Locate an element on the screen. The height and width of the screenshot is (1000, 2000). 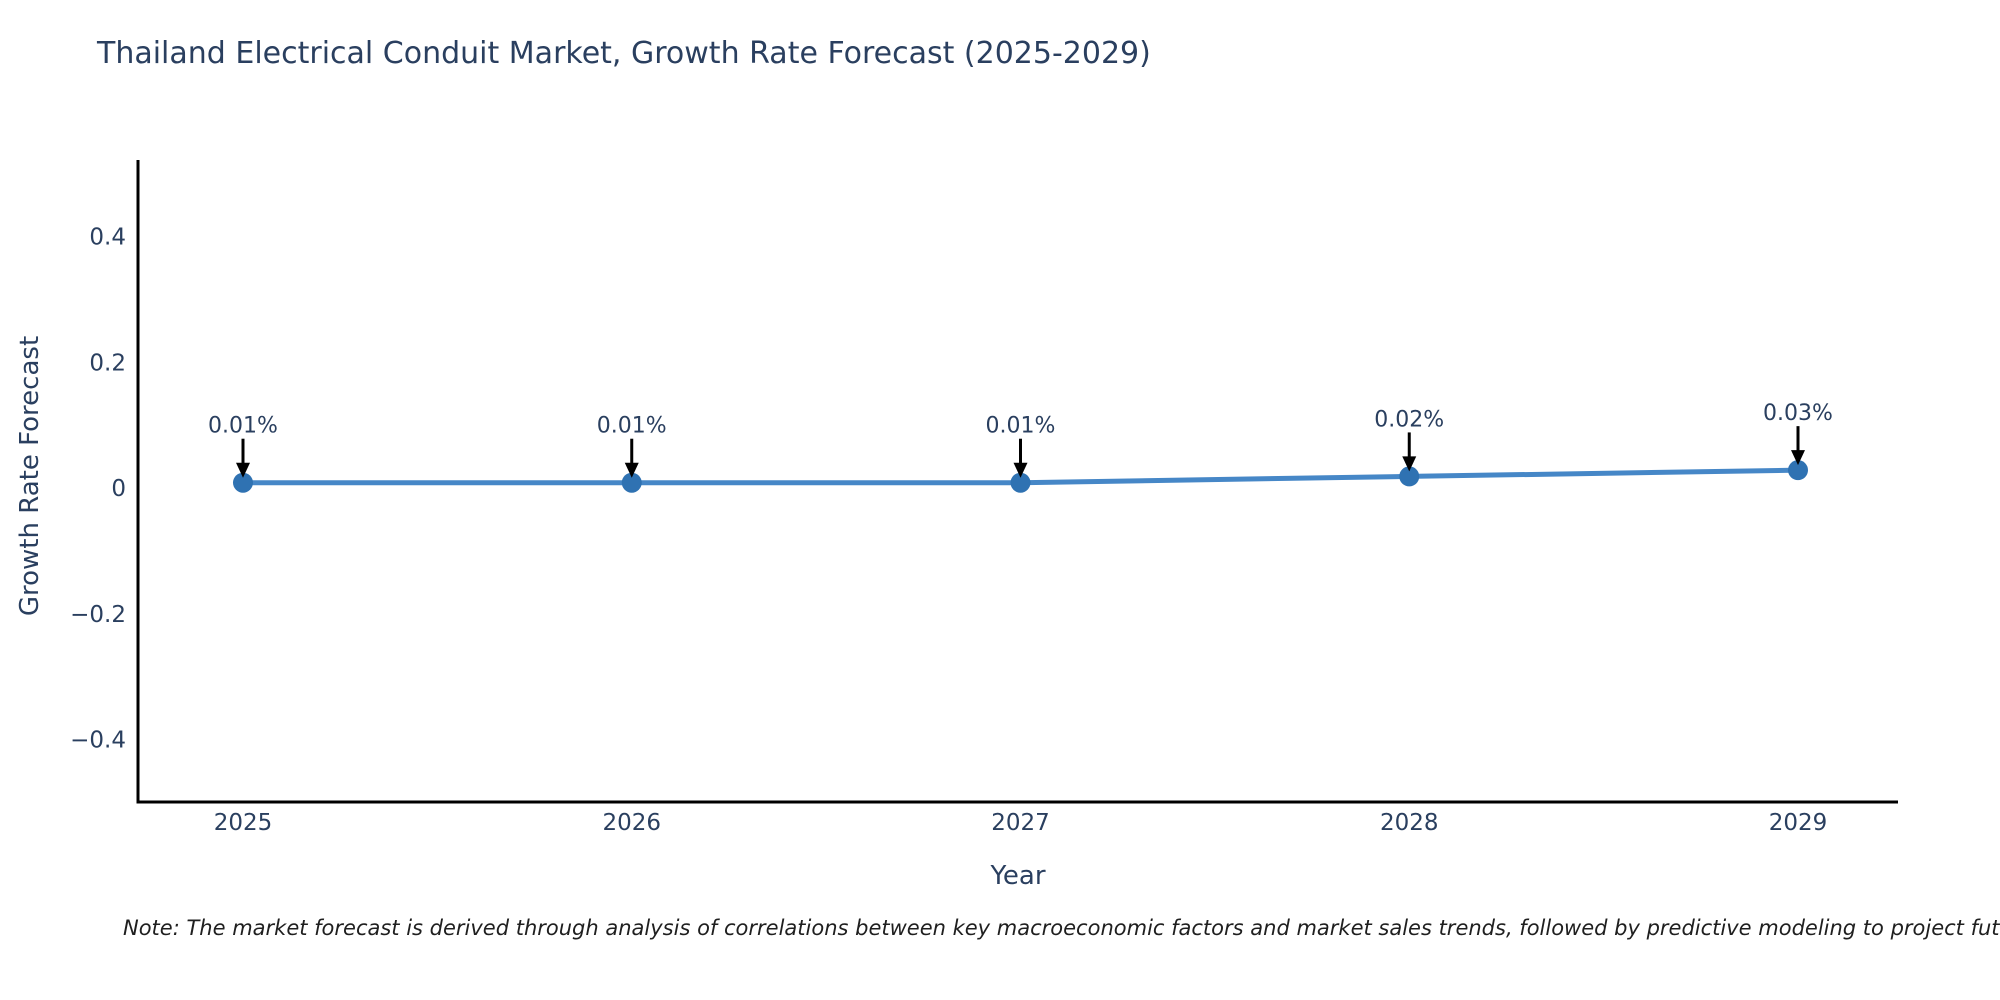
x-axis-title: Year is located at coordinates (1017, 876).